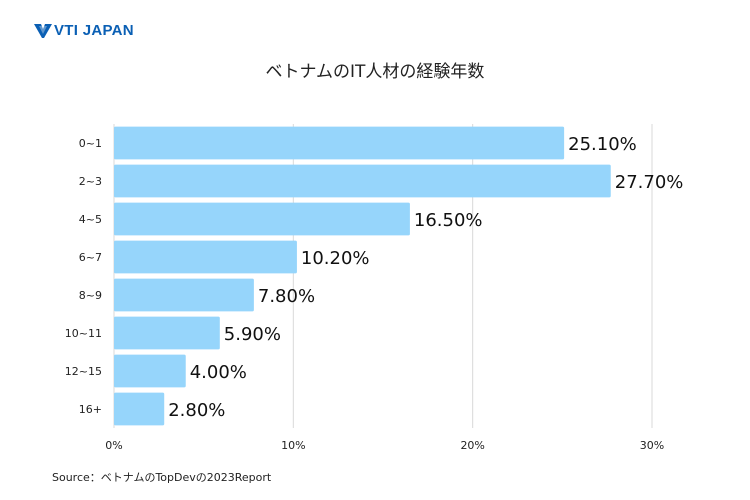 The image size is (750, 500). Describe the element at coordinates (167, 333) in the screenshot. I see `bar-10~11` at that location.